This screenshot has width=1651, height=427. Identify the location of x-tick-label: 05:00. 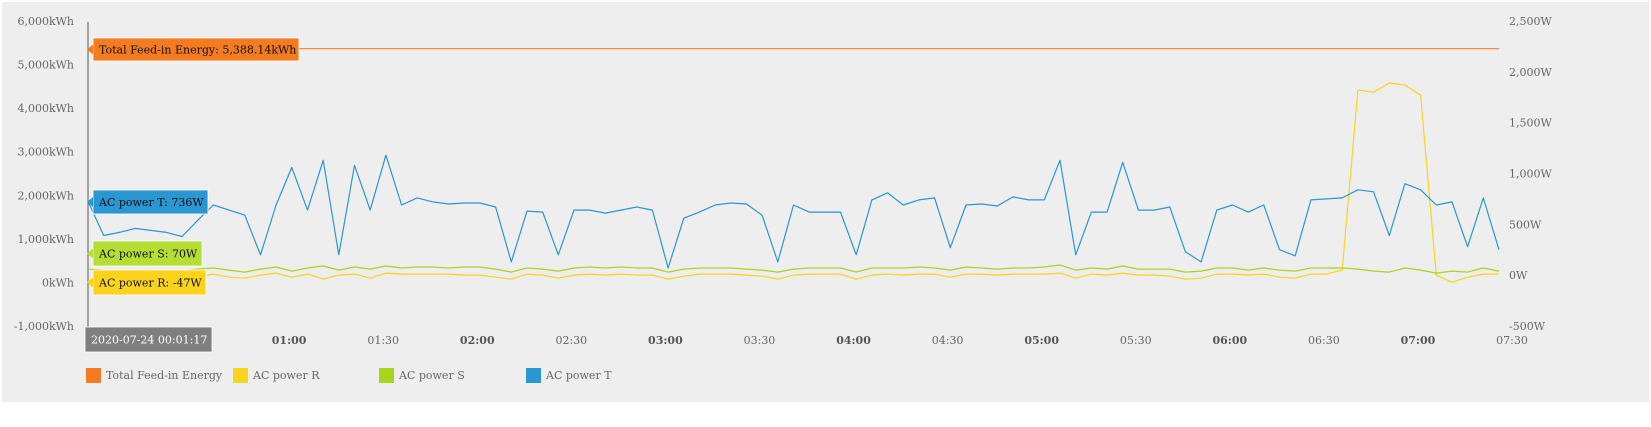
(1041, 340).